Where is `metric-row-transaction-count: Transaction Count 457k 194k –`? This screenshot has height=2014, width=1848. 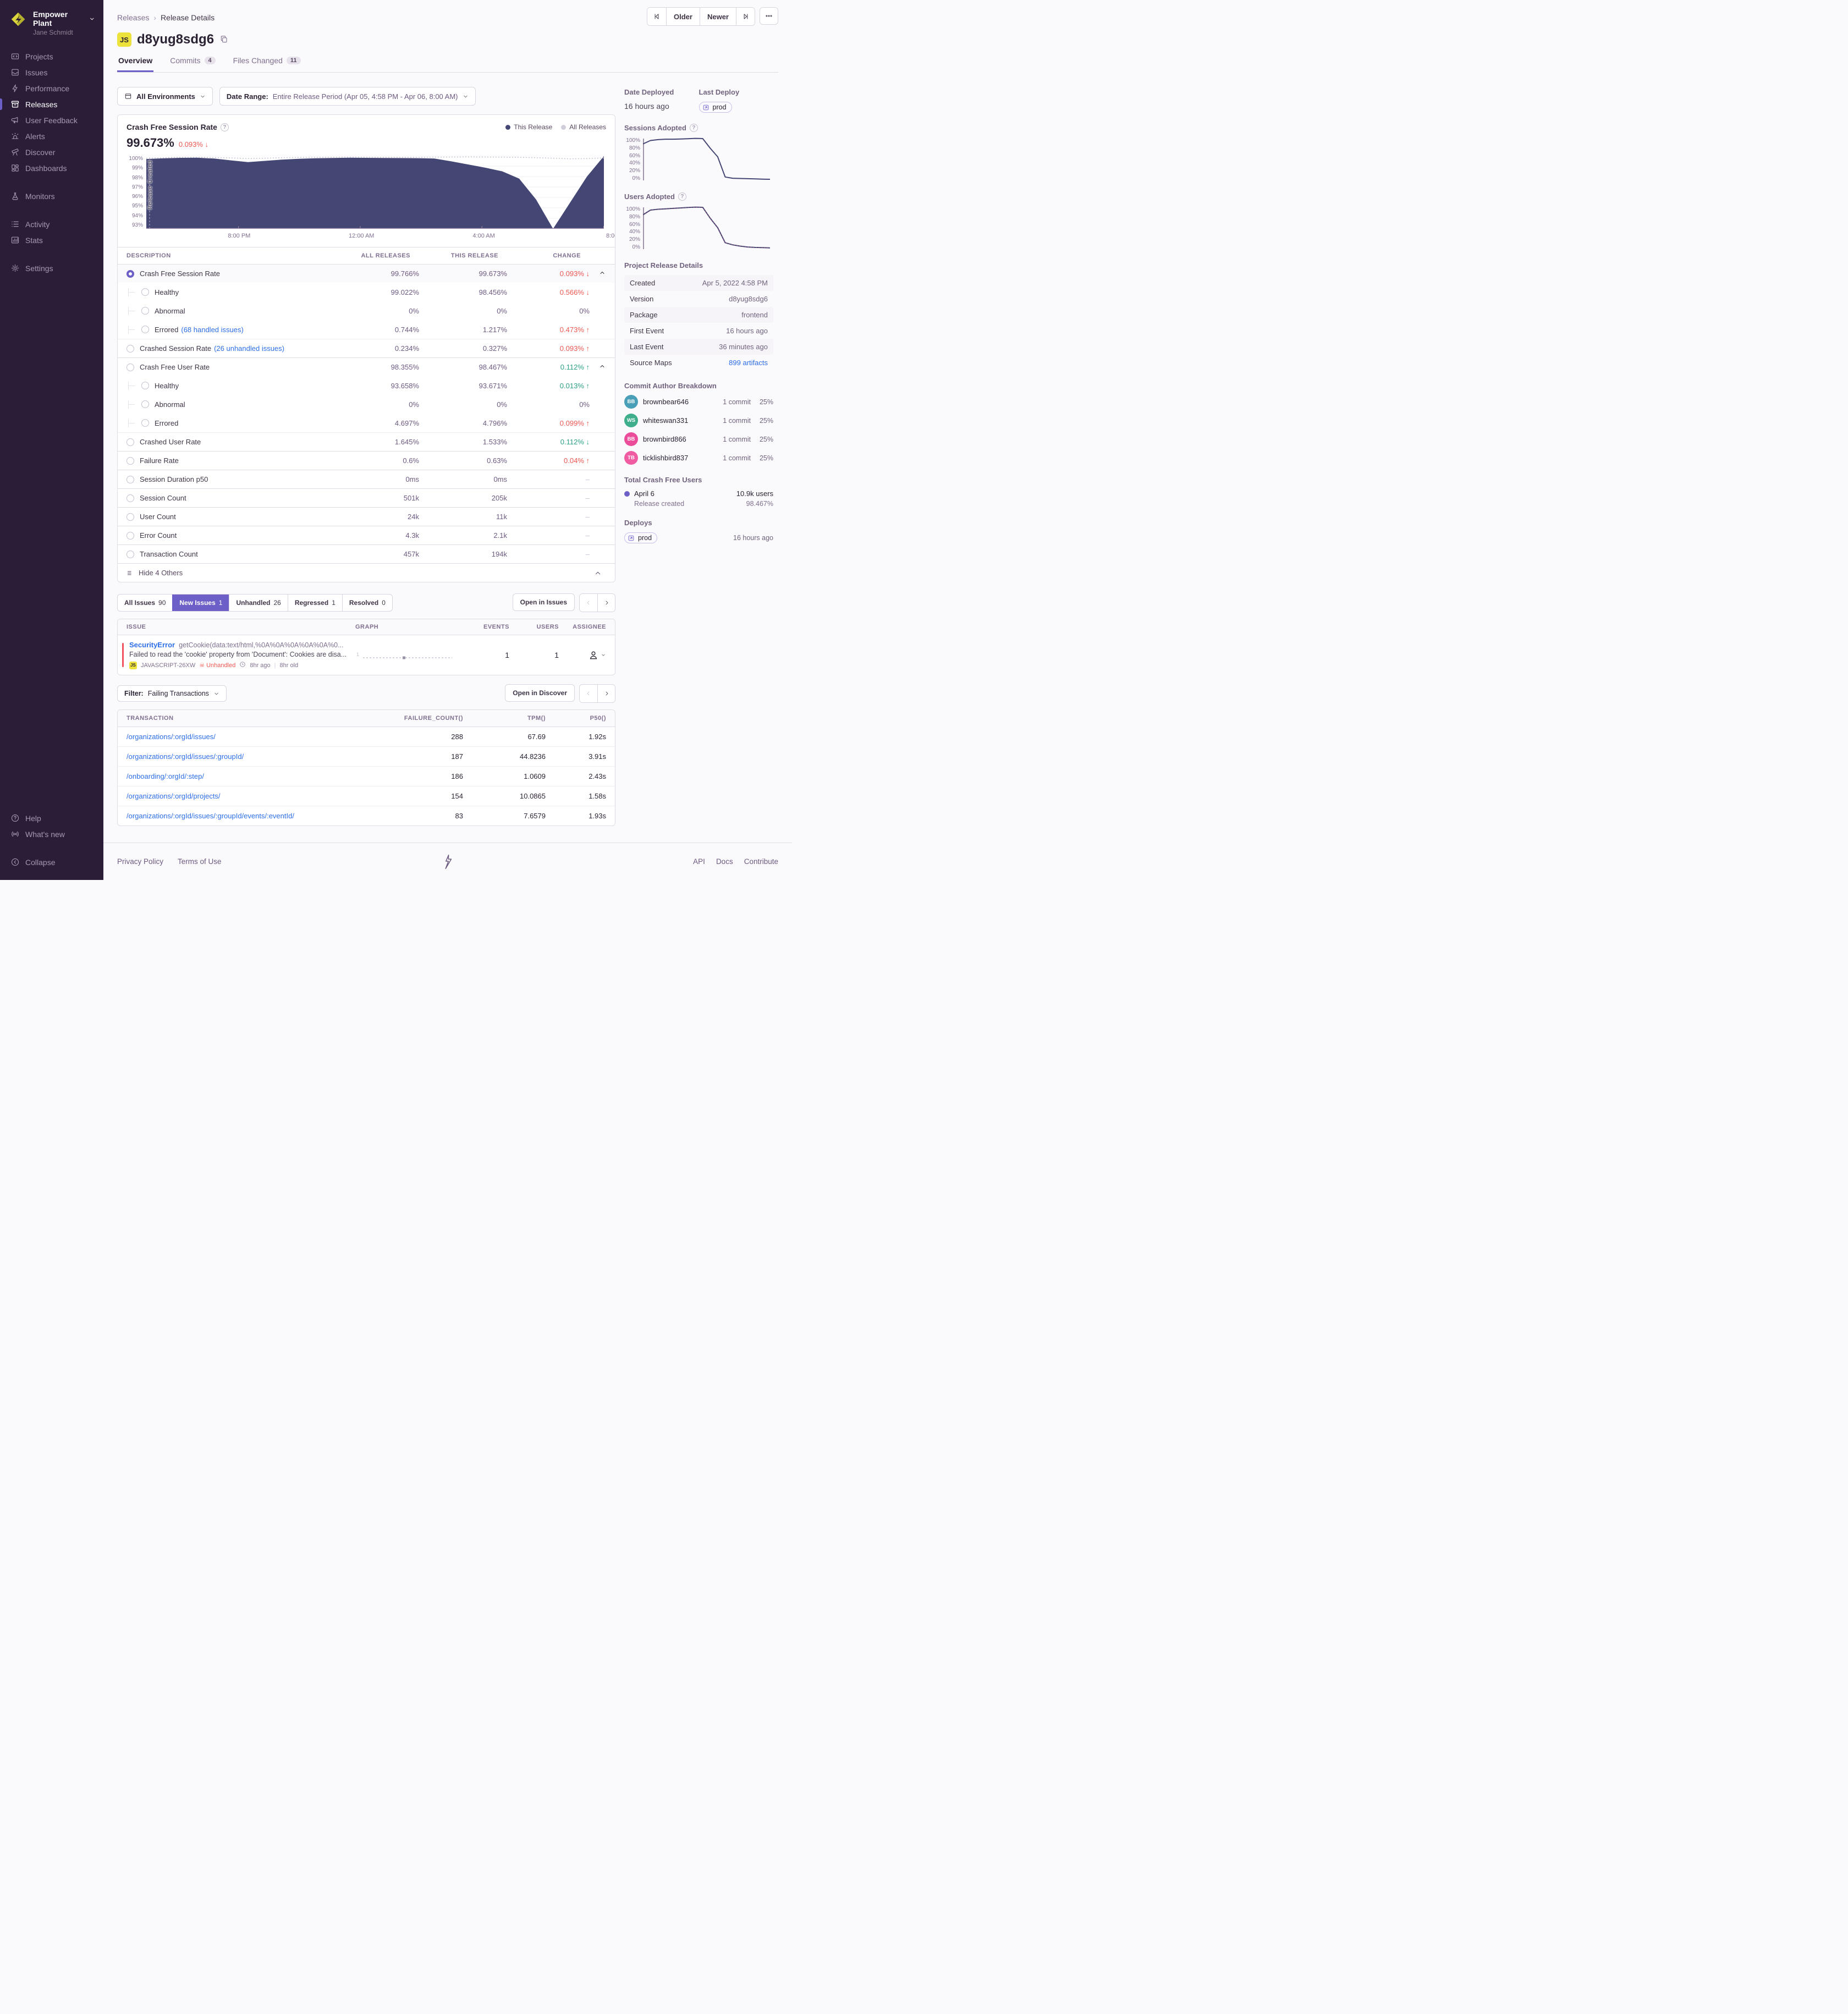 metric-row-transaction-count: Transaction Count 457k 194k – is located at coordinates (367, 553).